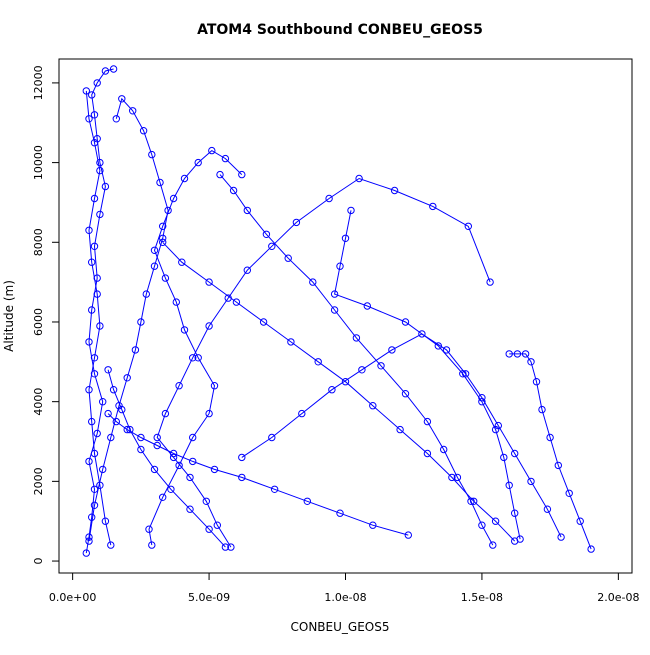  What do you see at coordinates (38, 481) in the screenshot?
I see `y-tick-label: 2000` at bounding box center [38, 481].